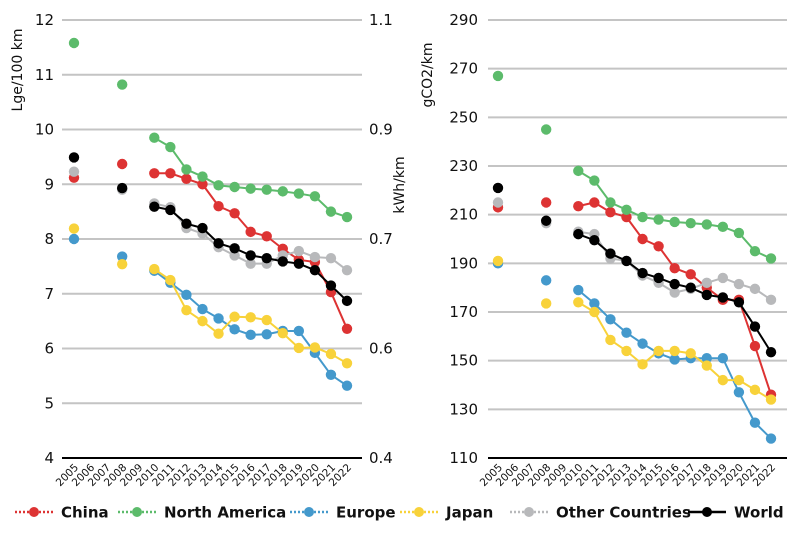  I want to click on legend-item-japan: Japan, so click(446, 513).